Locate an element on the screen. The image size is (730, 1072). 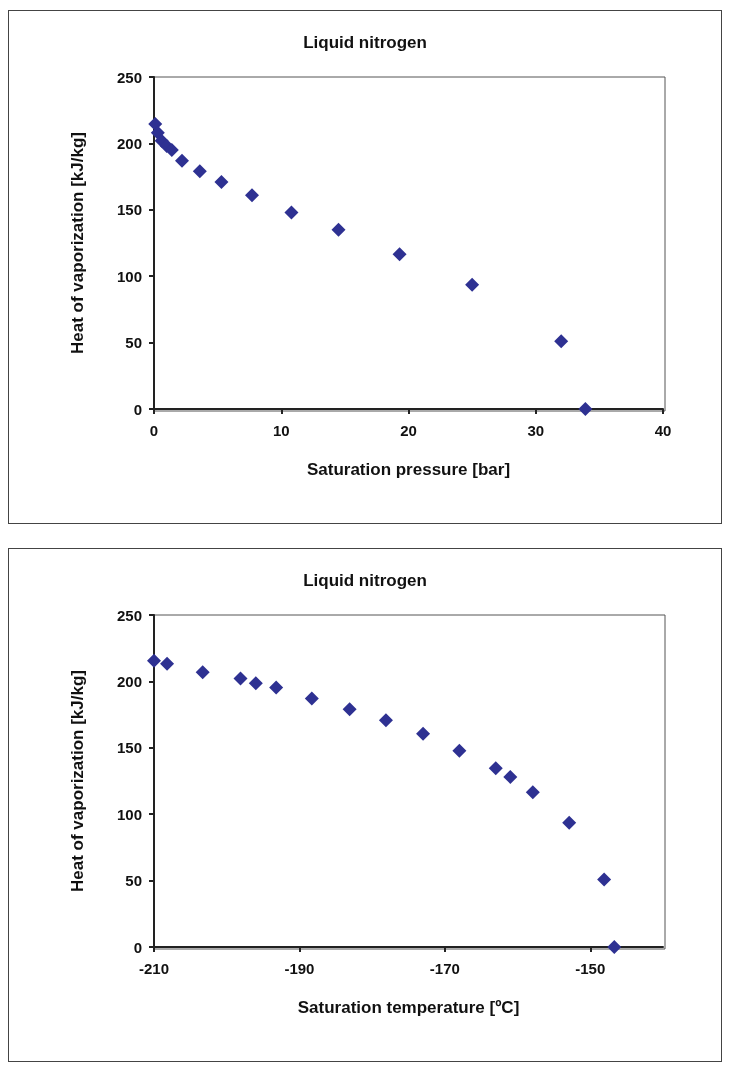
x-tick-label: -190 is located at coordinates (299, 968).